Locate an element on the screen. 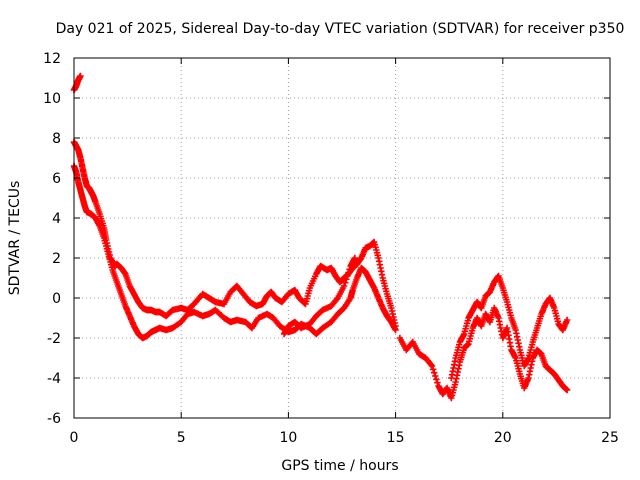 Image resolution: width=640 pixels, height=480 pixels. x-tick-label: 10 is located at coordinates (288, 438).